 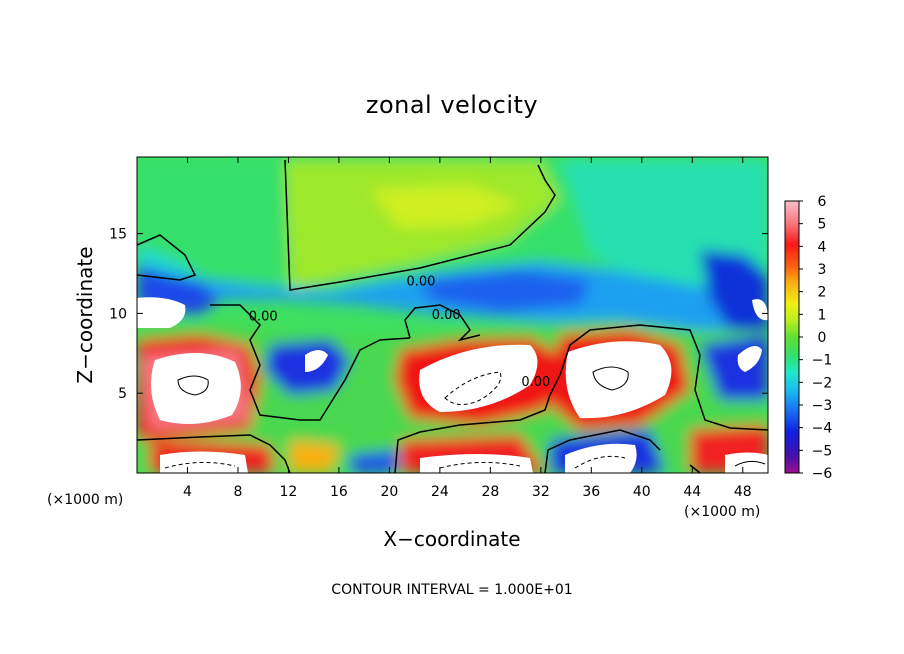 I want to click on colorbar-tick-label: −5, so click(x=822, y=451).